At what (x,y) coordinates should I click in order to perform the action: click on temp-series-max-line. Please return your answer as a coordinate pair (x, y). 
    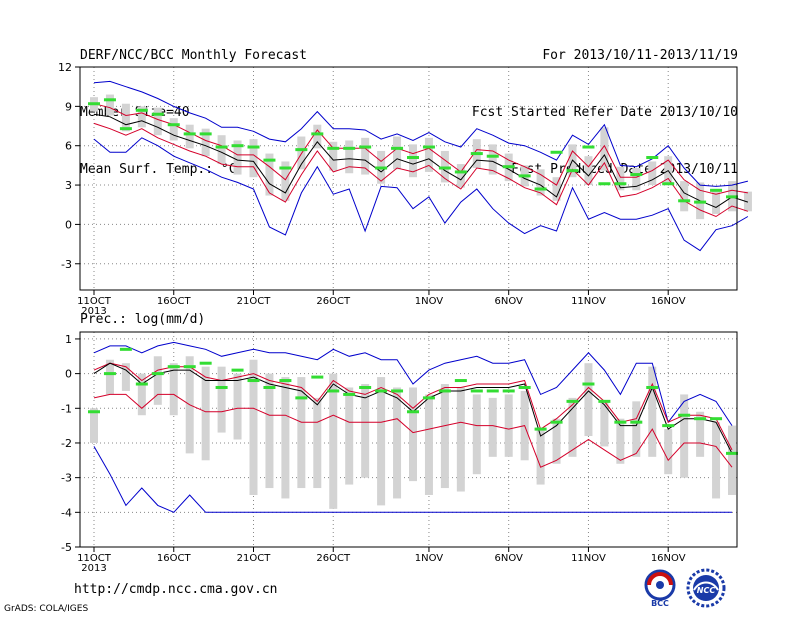
    Looking at the image, I should click on (421, 133).